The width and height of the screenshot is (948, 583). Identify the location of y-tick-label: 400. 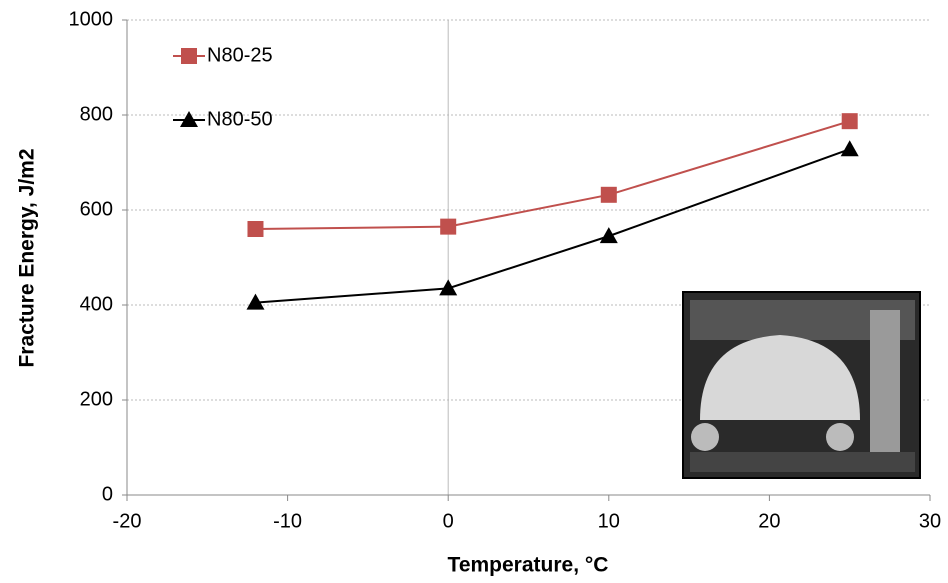
(96, 304).